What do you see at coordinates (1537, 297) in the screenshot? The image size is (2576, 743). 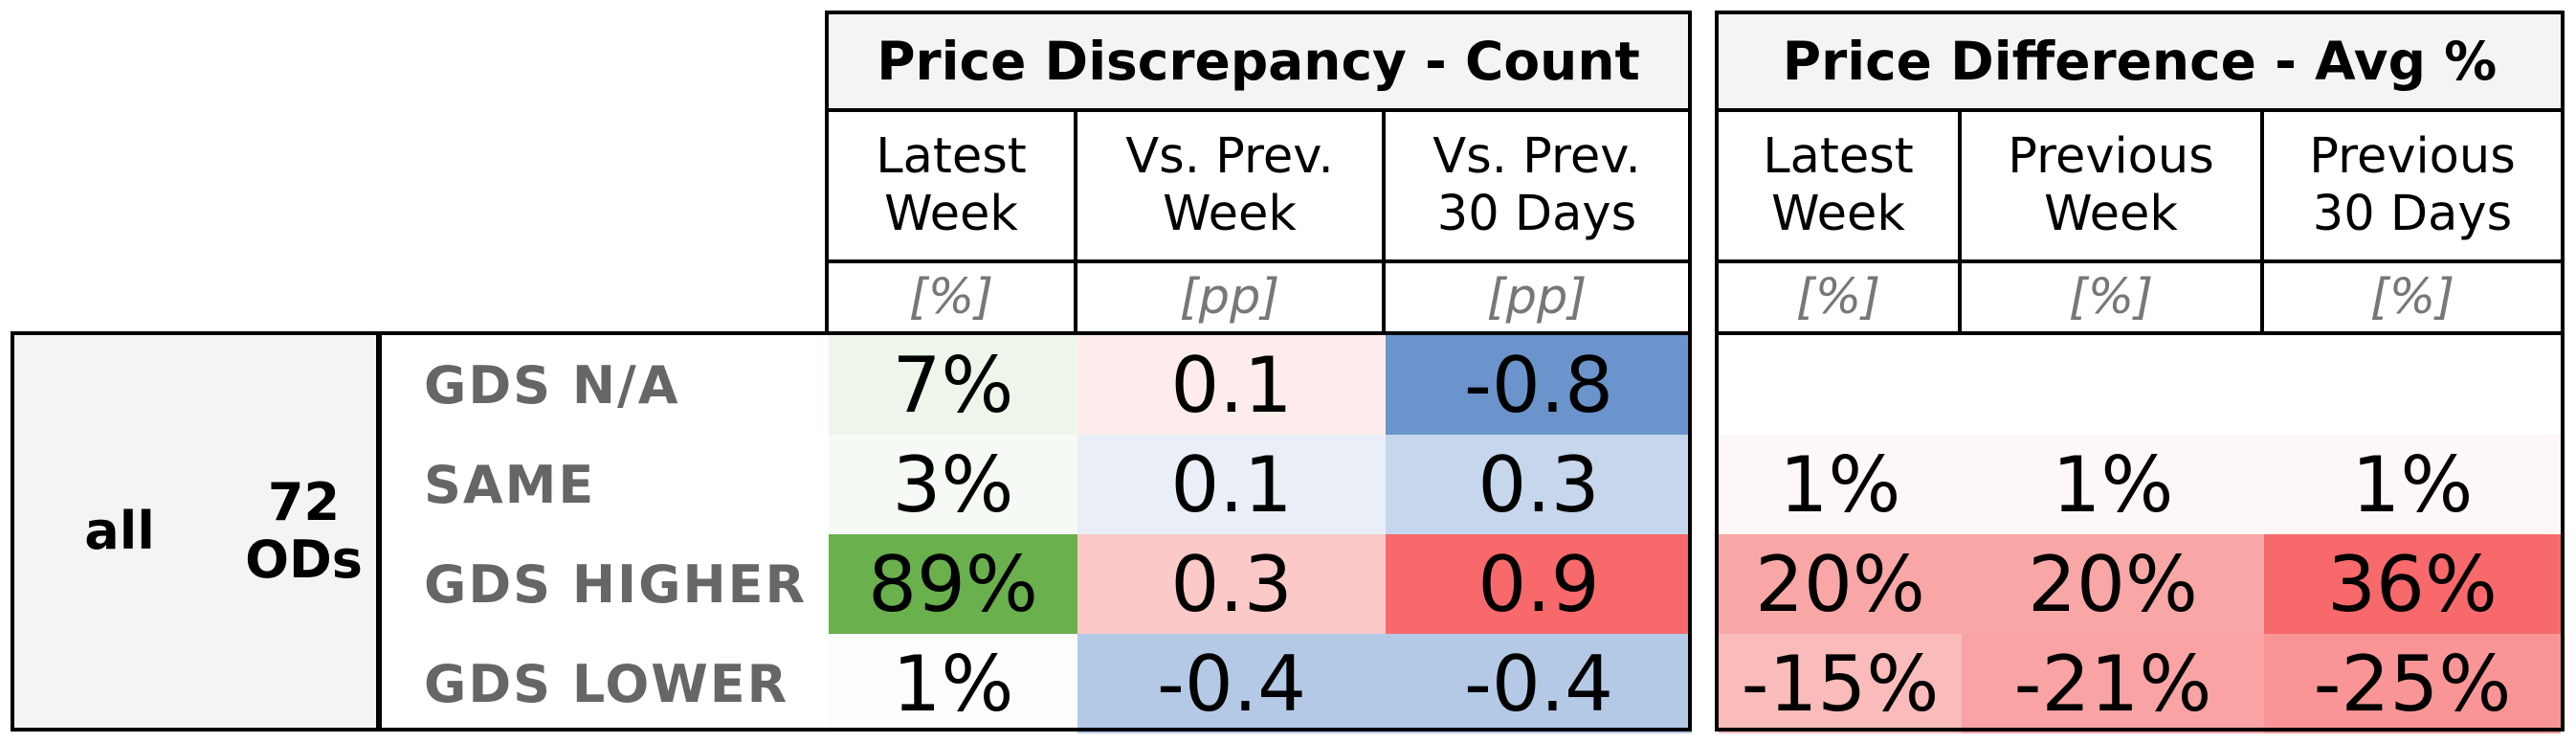 I see `unit-vs-prev-30-days: [pp]` at bounding box center [1537, 297].